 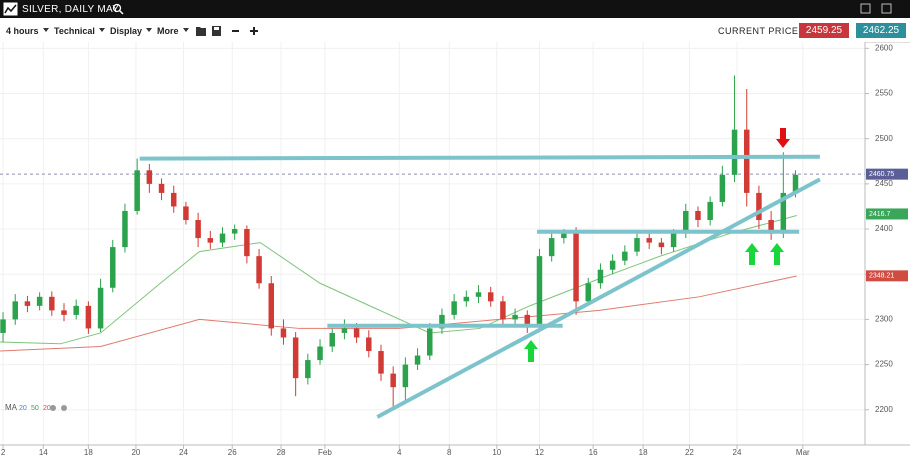 What do you see at coordinates (880, 9) in the screenshot?
I see `window-icons` at bounding box center [880, 9].